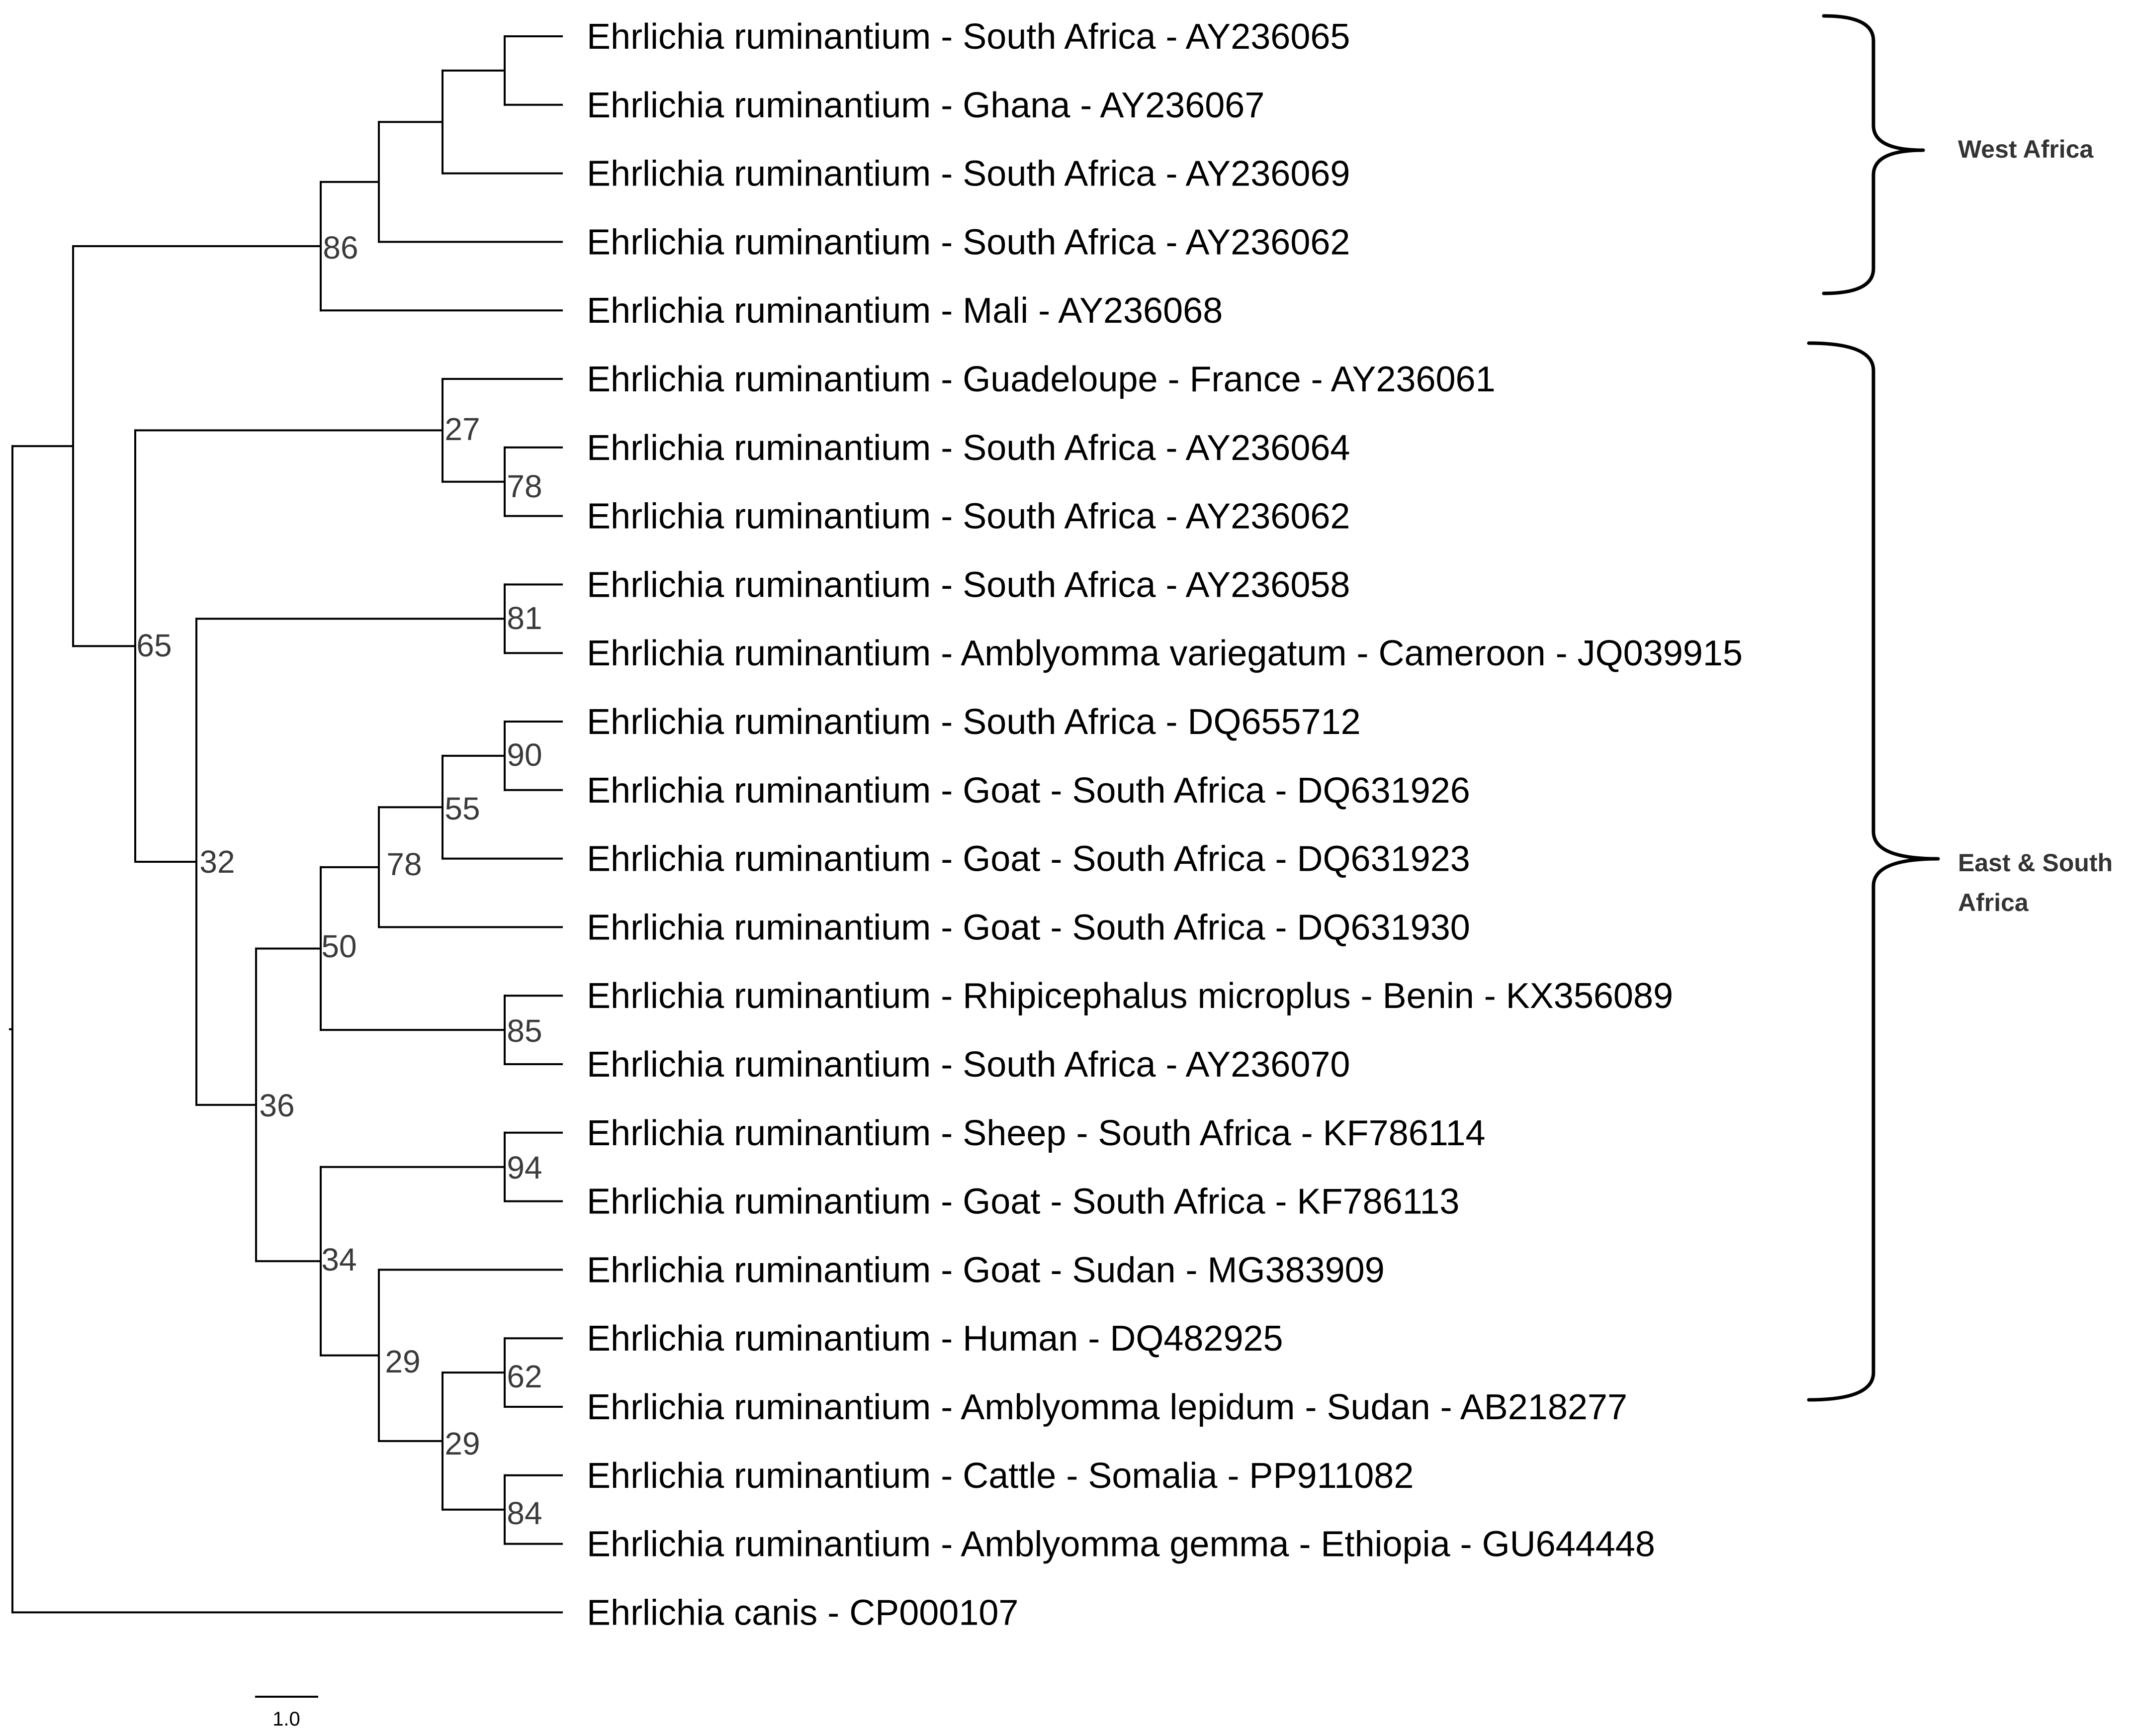  Describe the element at coordinates (524, 1168) in the screenshot. I see `bootstrap-value: 94` at that location.